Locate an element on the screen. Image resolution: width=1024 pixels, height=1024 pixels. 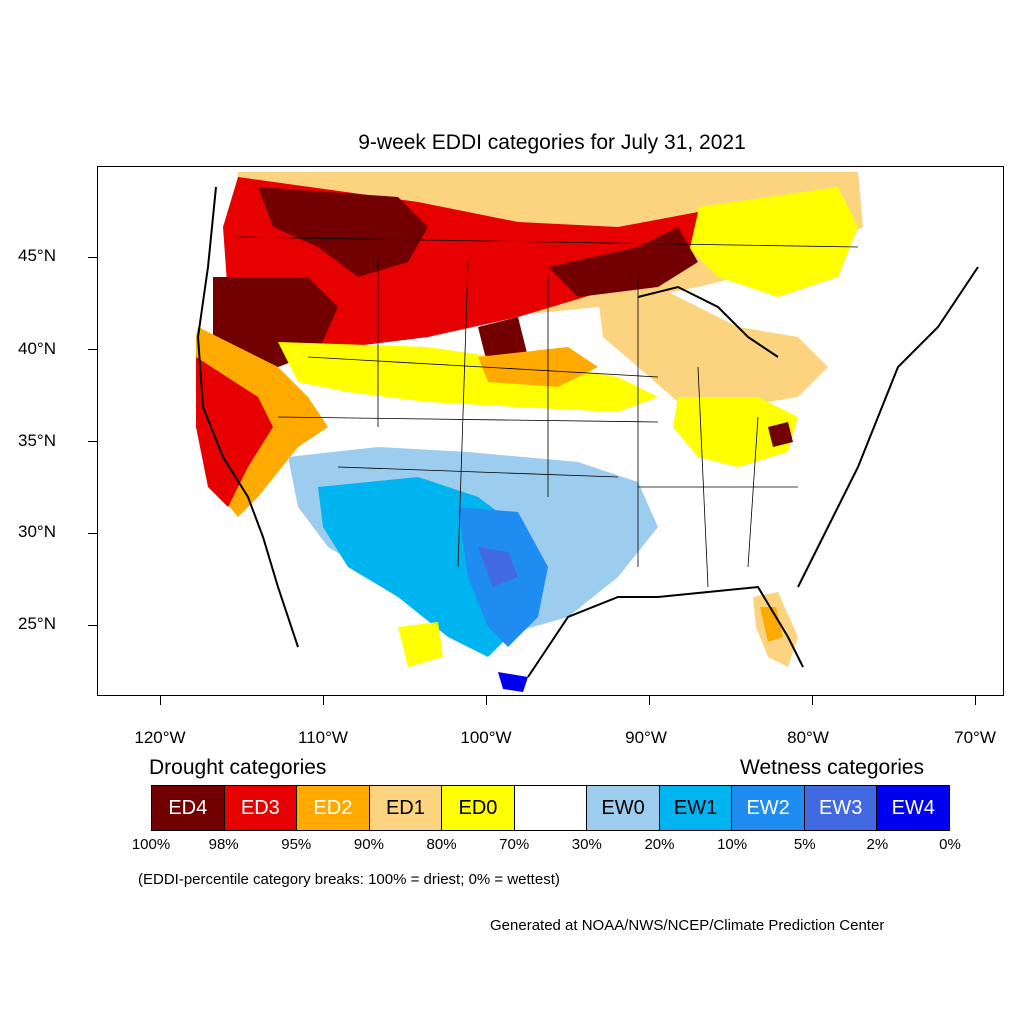
region-ew4-gulf is located at coordinates (513, 682).